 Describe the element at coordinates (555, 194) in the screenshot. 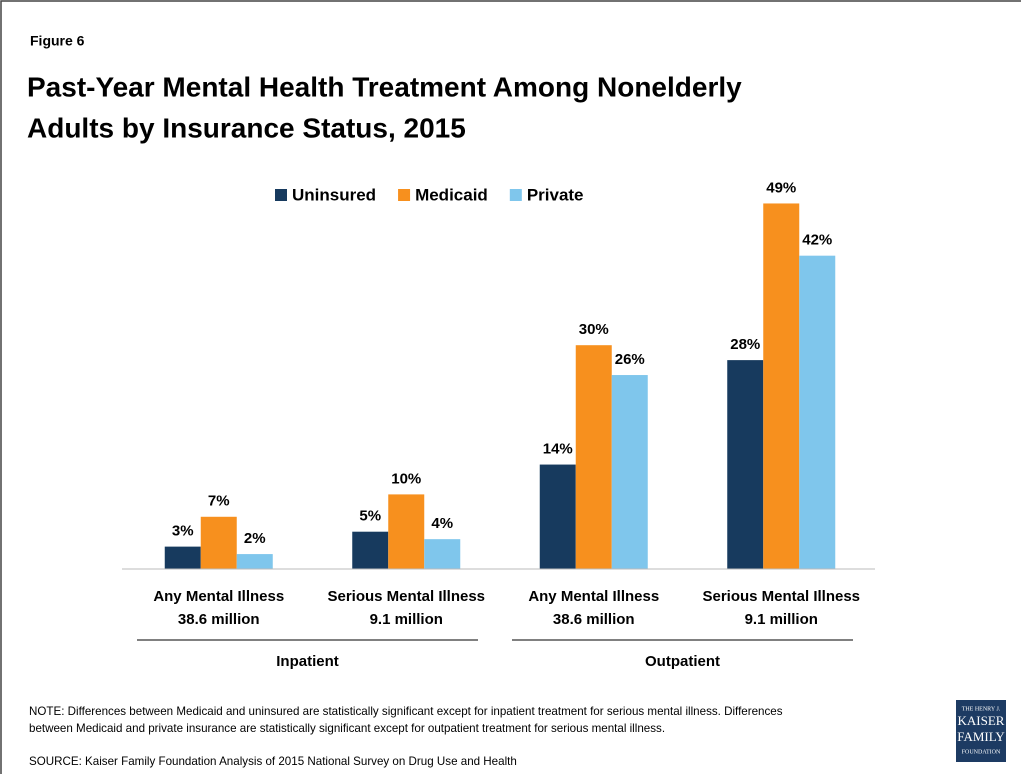

I see `legend-label: Private` at that location.